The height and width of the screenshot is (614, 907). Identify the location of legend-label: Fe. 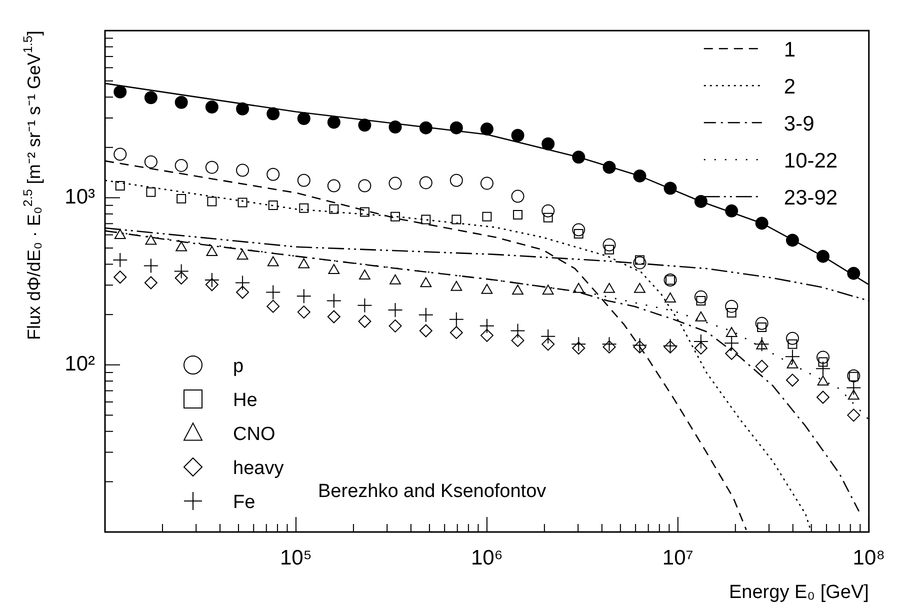
(244, 502).